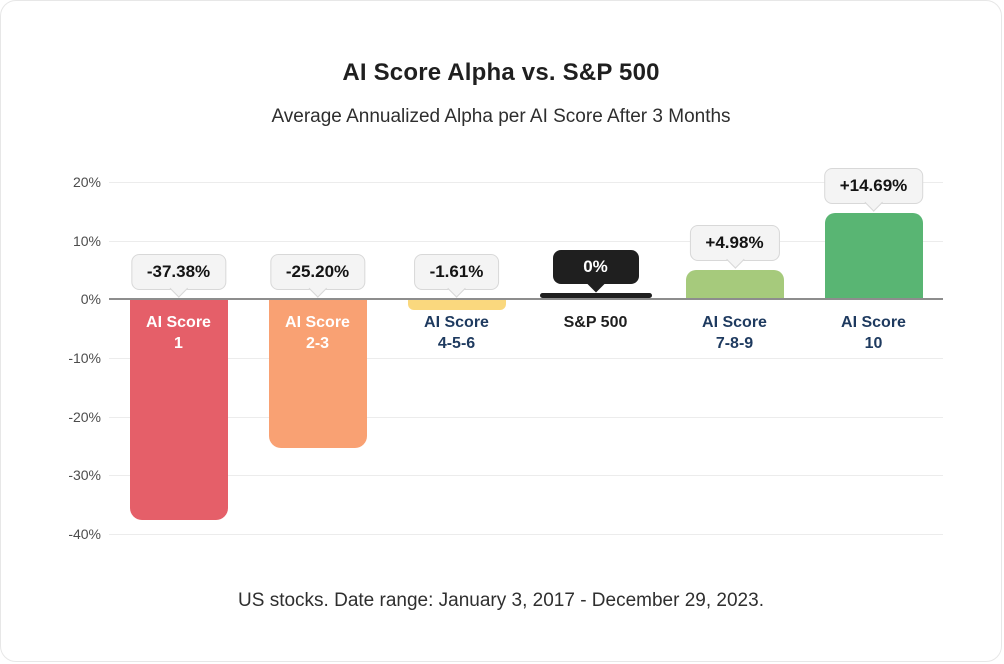 The height and width of the screenshot is (664, 1004). Describe the element at coordinates (84, 475) in the screenshot. I see `y-tick-label: -30%` at that location.